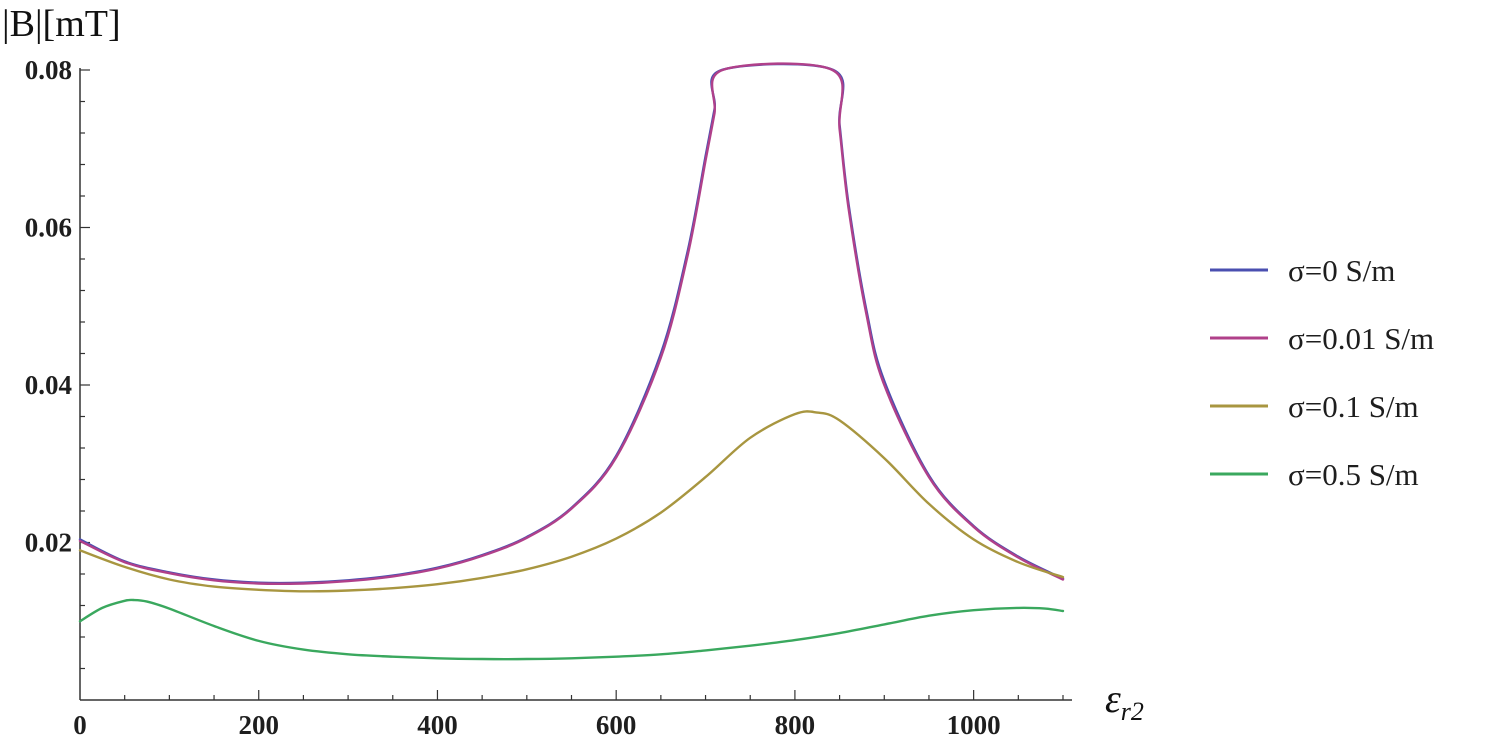 The height and width of the screenshot is (744, 1500). What do you see at coordinates (1113, 698) in the screenshot?
I see `x-axis-title-main: ε` at bounding box center [1113, 698].